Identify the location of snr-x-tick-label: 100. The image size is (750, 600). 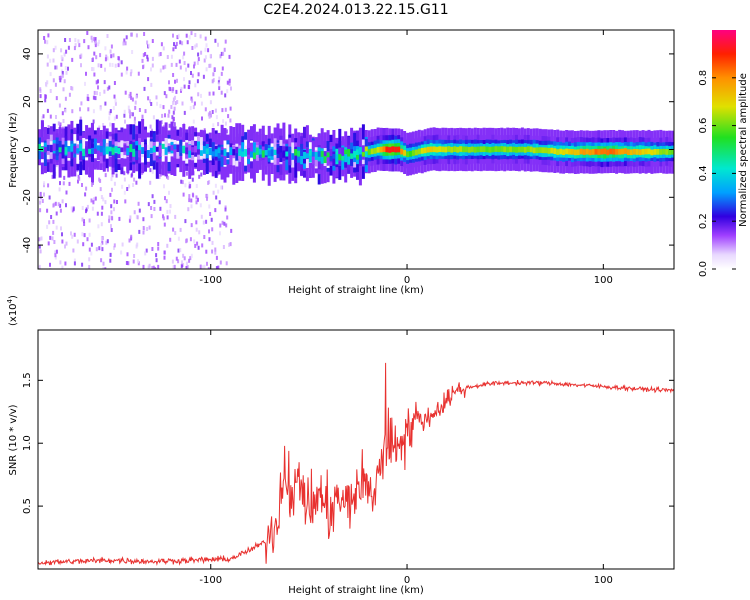
(603, 580).